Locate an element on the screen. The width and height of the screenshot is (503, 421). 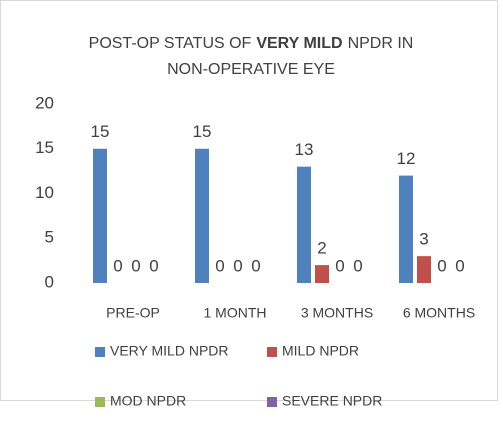
legend-label: SEVERE NPDR is located at coordinates (332, 401).